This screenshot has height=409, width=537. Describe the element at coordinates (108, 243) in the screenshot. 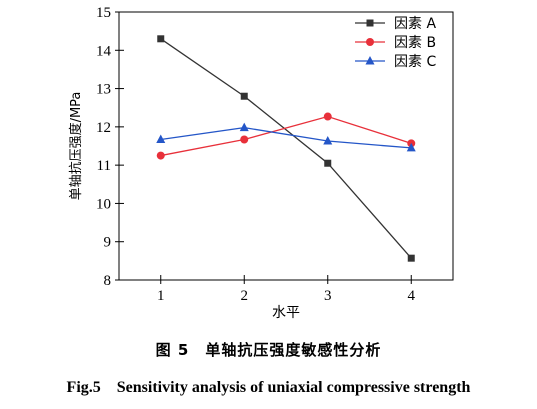

I see `y-tick-label: 9` at that location.